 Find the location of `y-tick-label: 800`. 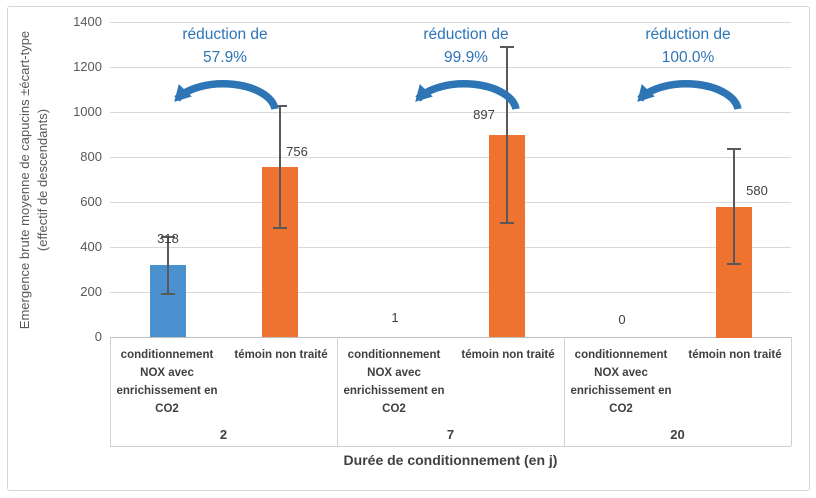

y-tick-label: 800 is located at coordinates (91, 156).